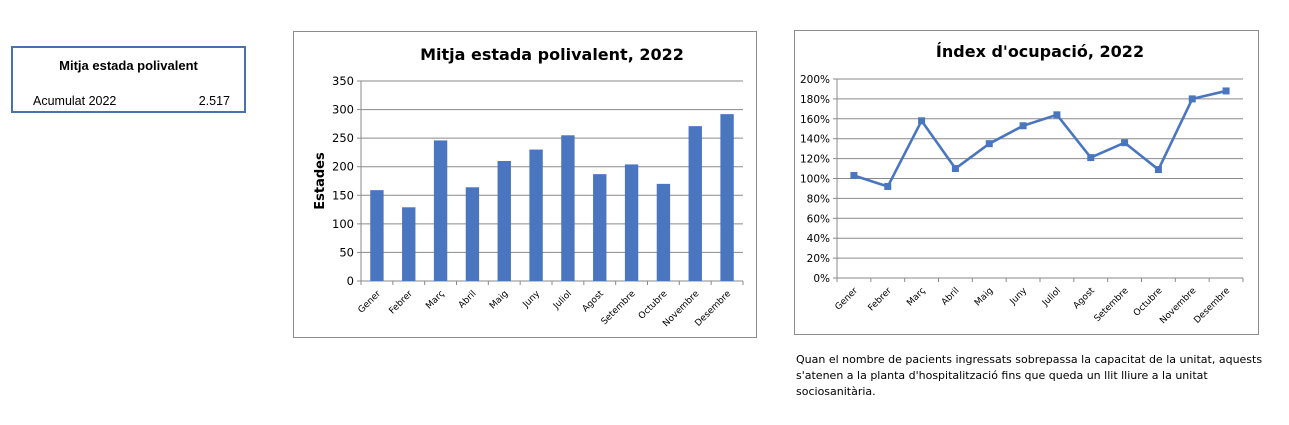 This screenshot has width=1289, height=425. What do you see at coordinates (128, 65) in the screenshot?
I see `summary-title: Mitja estada polivalent` at bounding box center [128, 65].